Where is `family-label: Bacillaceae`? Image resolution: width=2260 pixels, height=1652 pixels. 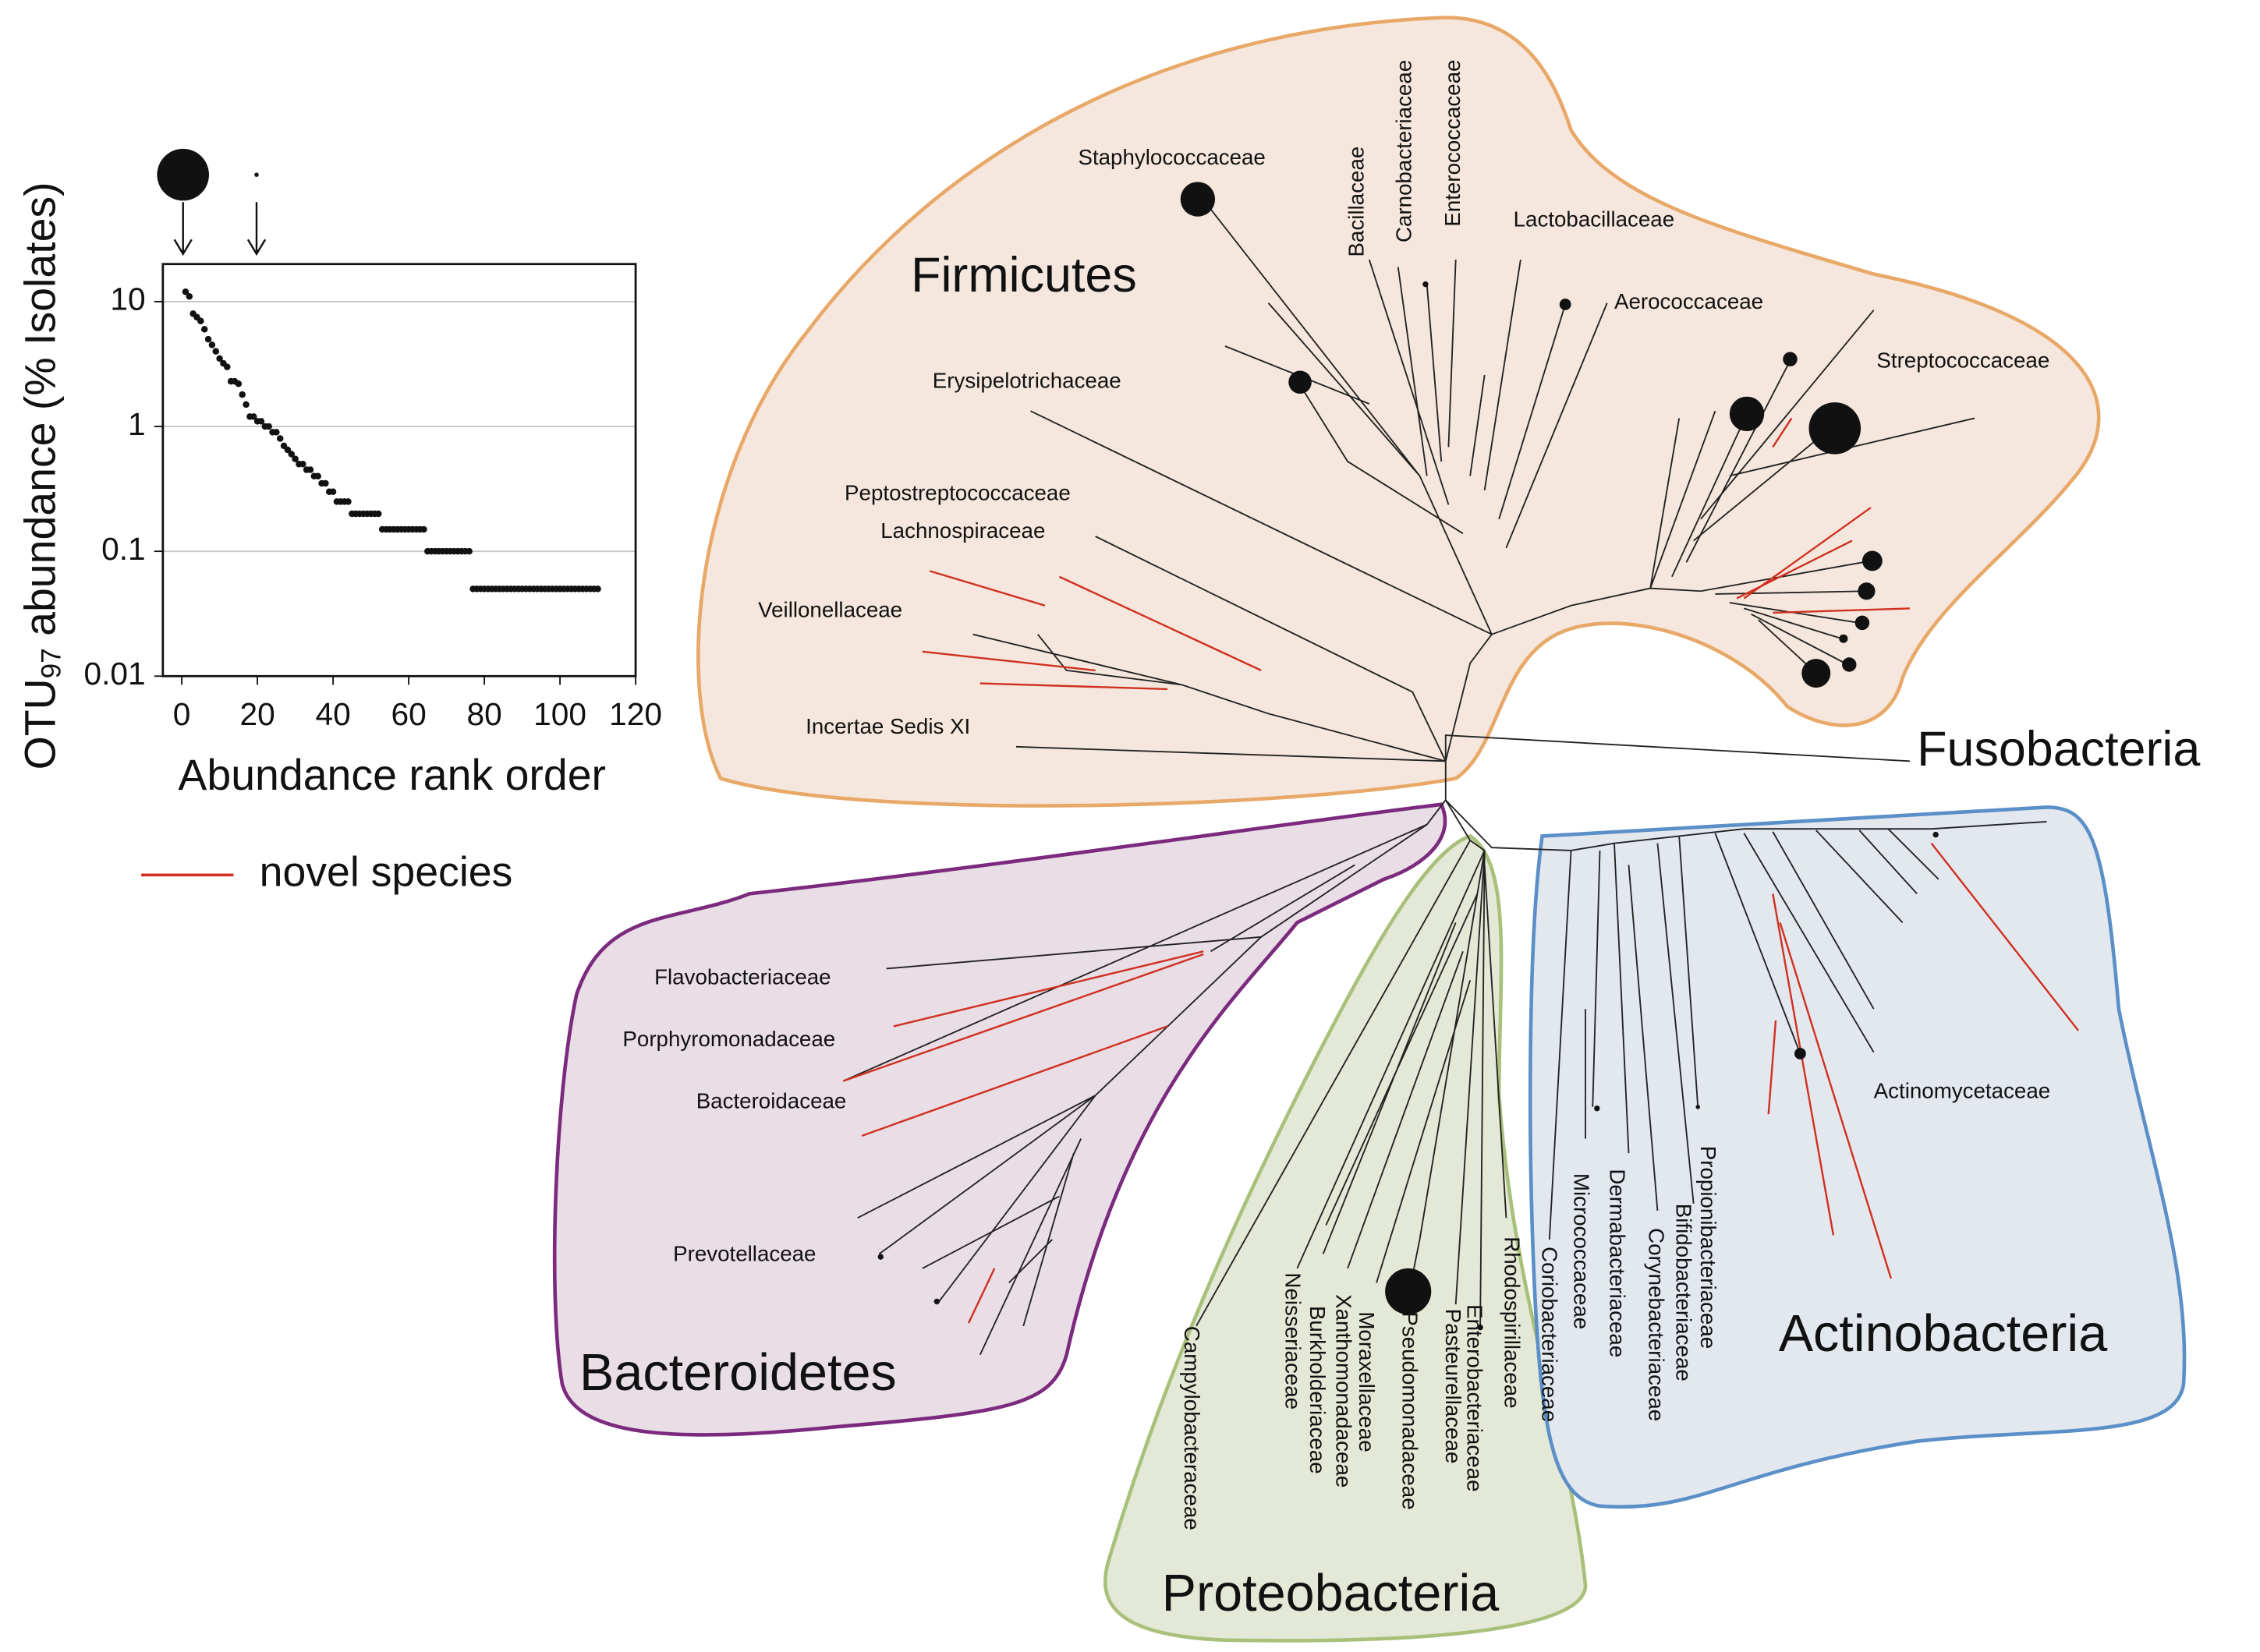 family-label: Bacillaceae is located at coordinates (1356, 202).